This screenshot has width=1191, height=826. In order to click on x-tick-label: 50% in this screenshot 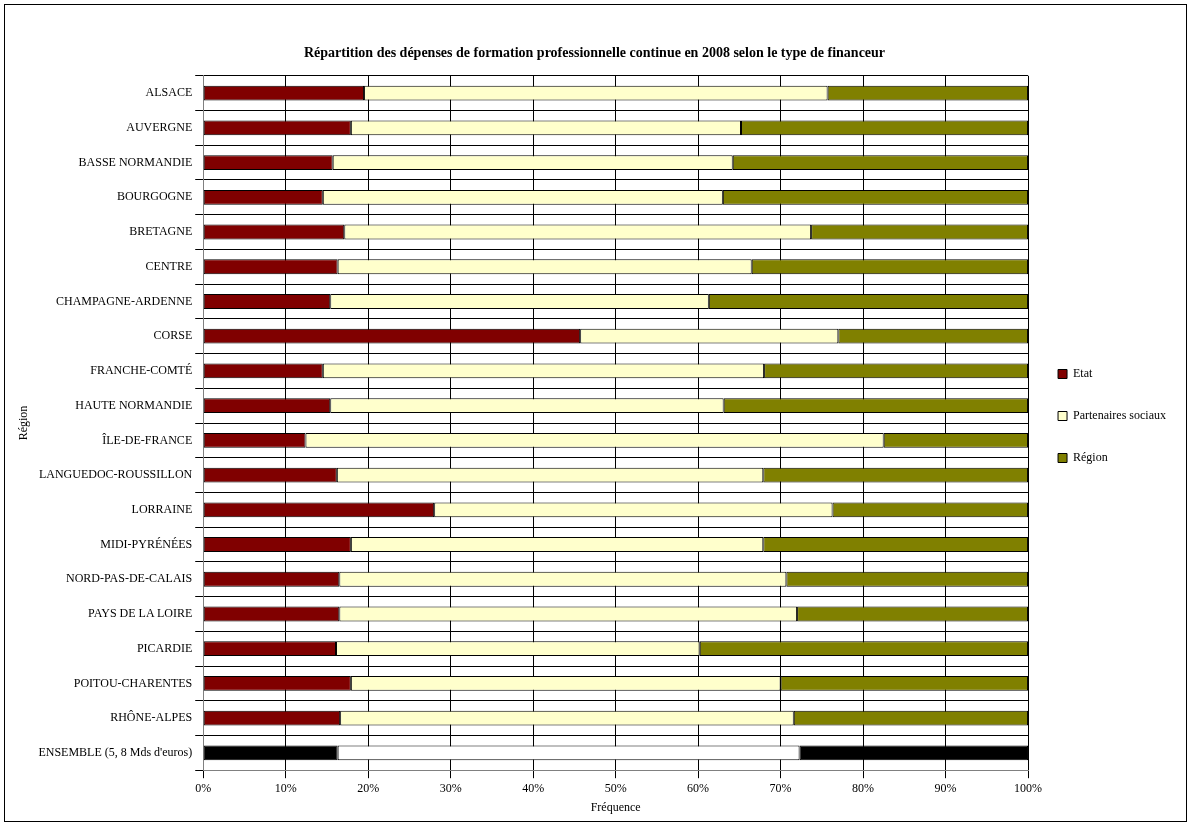, I will do `click(615, 787)`.